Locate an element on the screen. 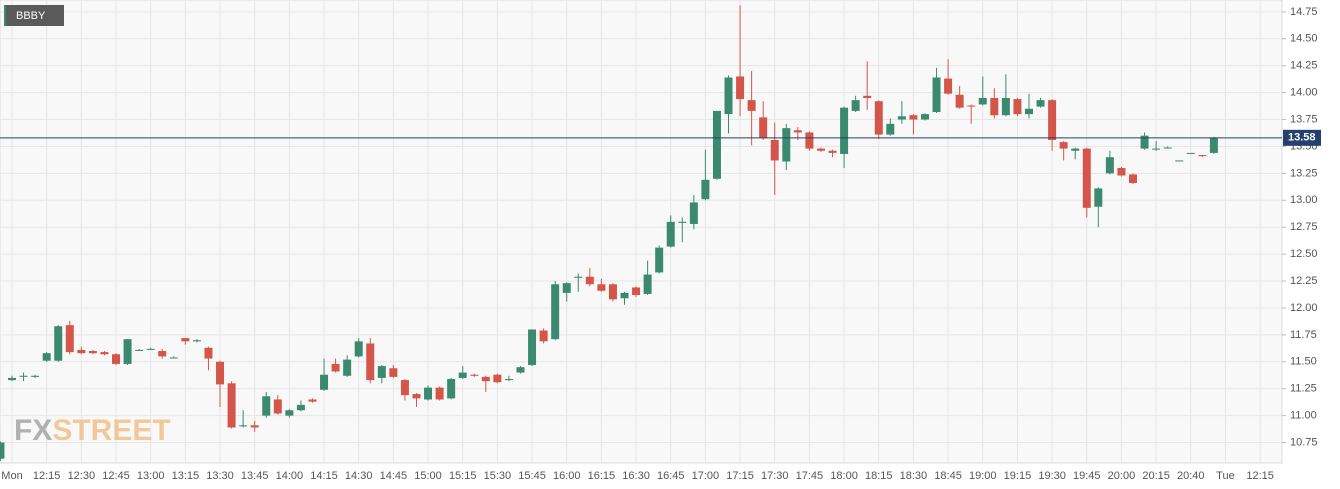 Image resolution: width=1340 pixels, height=489 pixels. watermark-street: STREET is located at coordinates (111, 430).